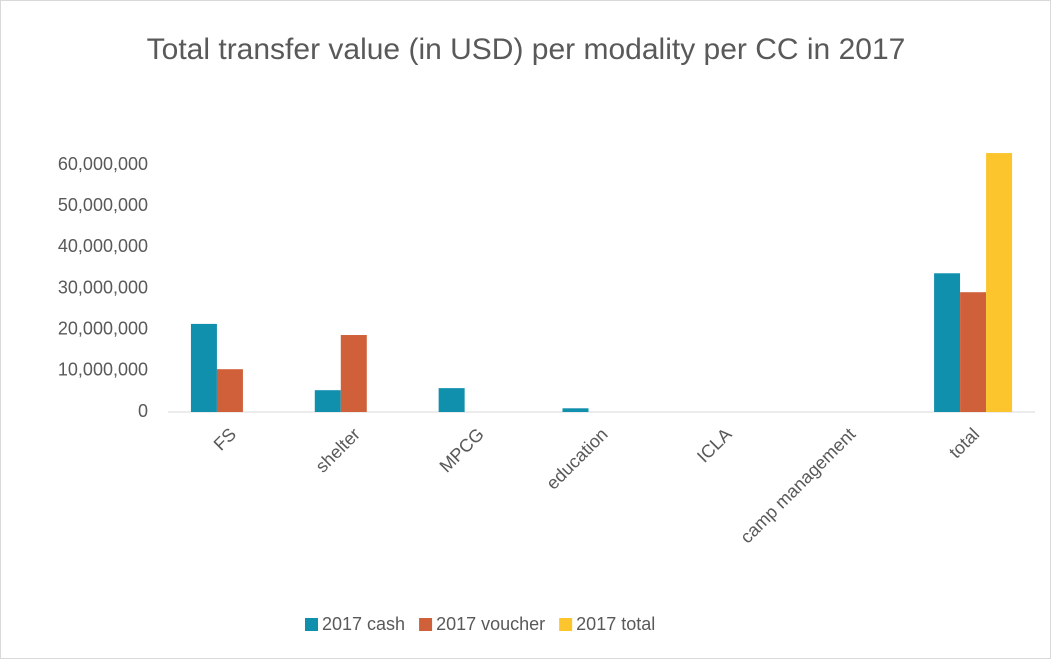 The image size is (1052, 660). Describe the element at coordinates (103, 370) in the screenshot. I see `y-tick-label: 10,000,000` at that location.